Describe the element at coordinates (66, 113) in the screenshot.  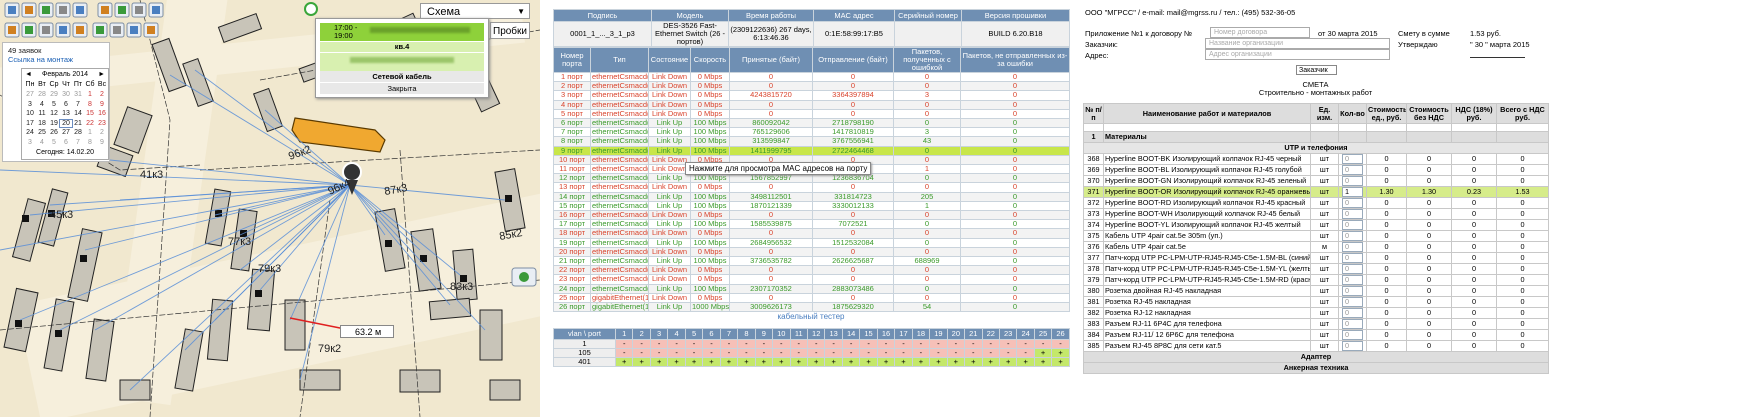
I see `calendar-day: 13` at that location.